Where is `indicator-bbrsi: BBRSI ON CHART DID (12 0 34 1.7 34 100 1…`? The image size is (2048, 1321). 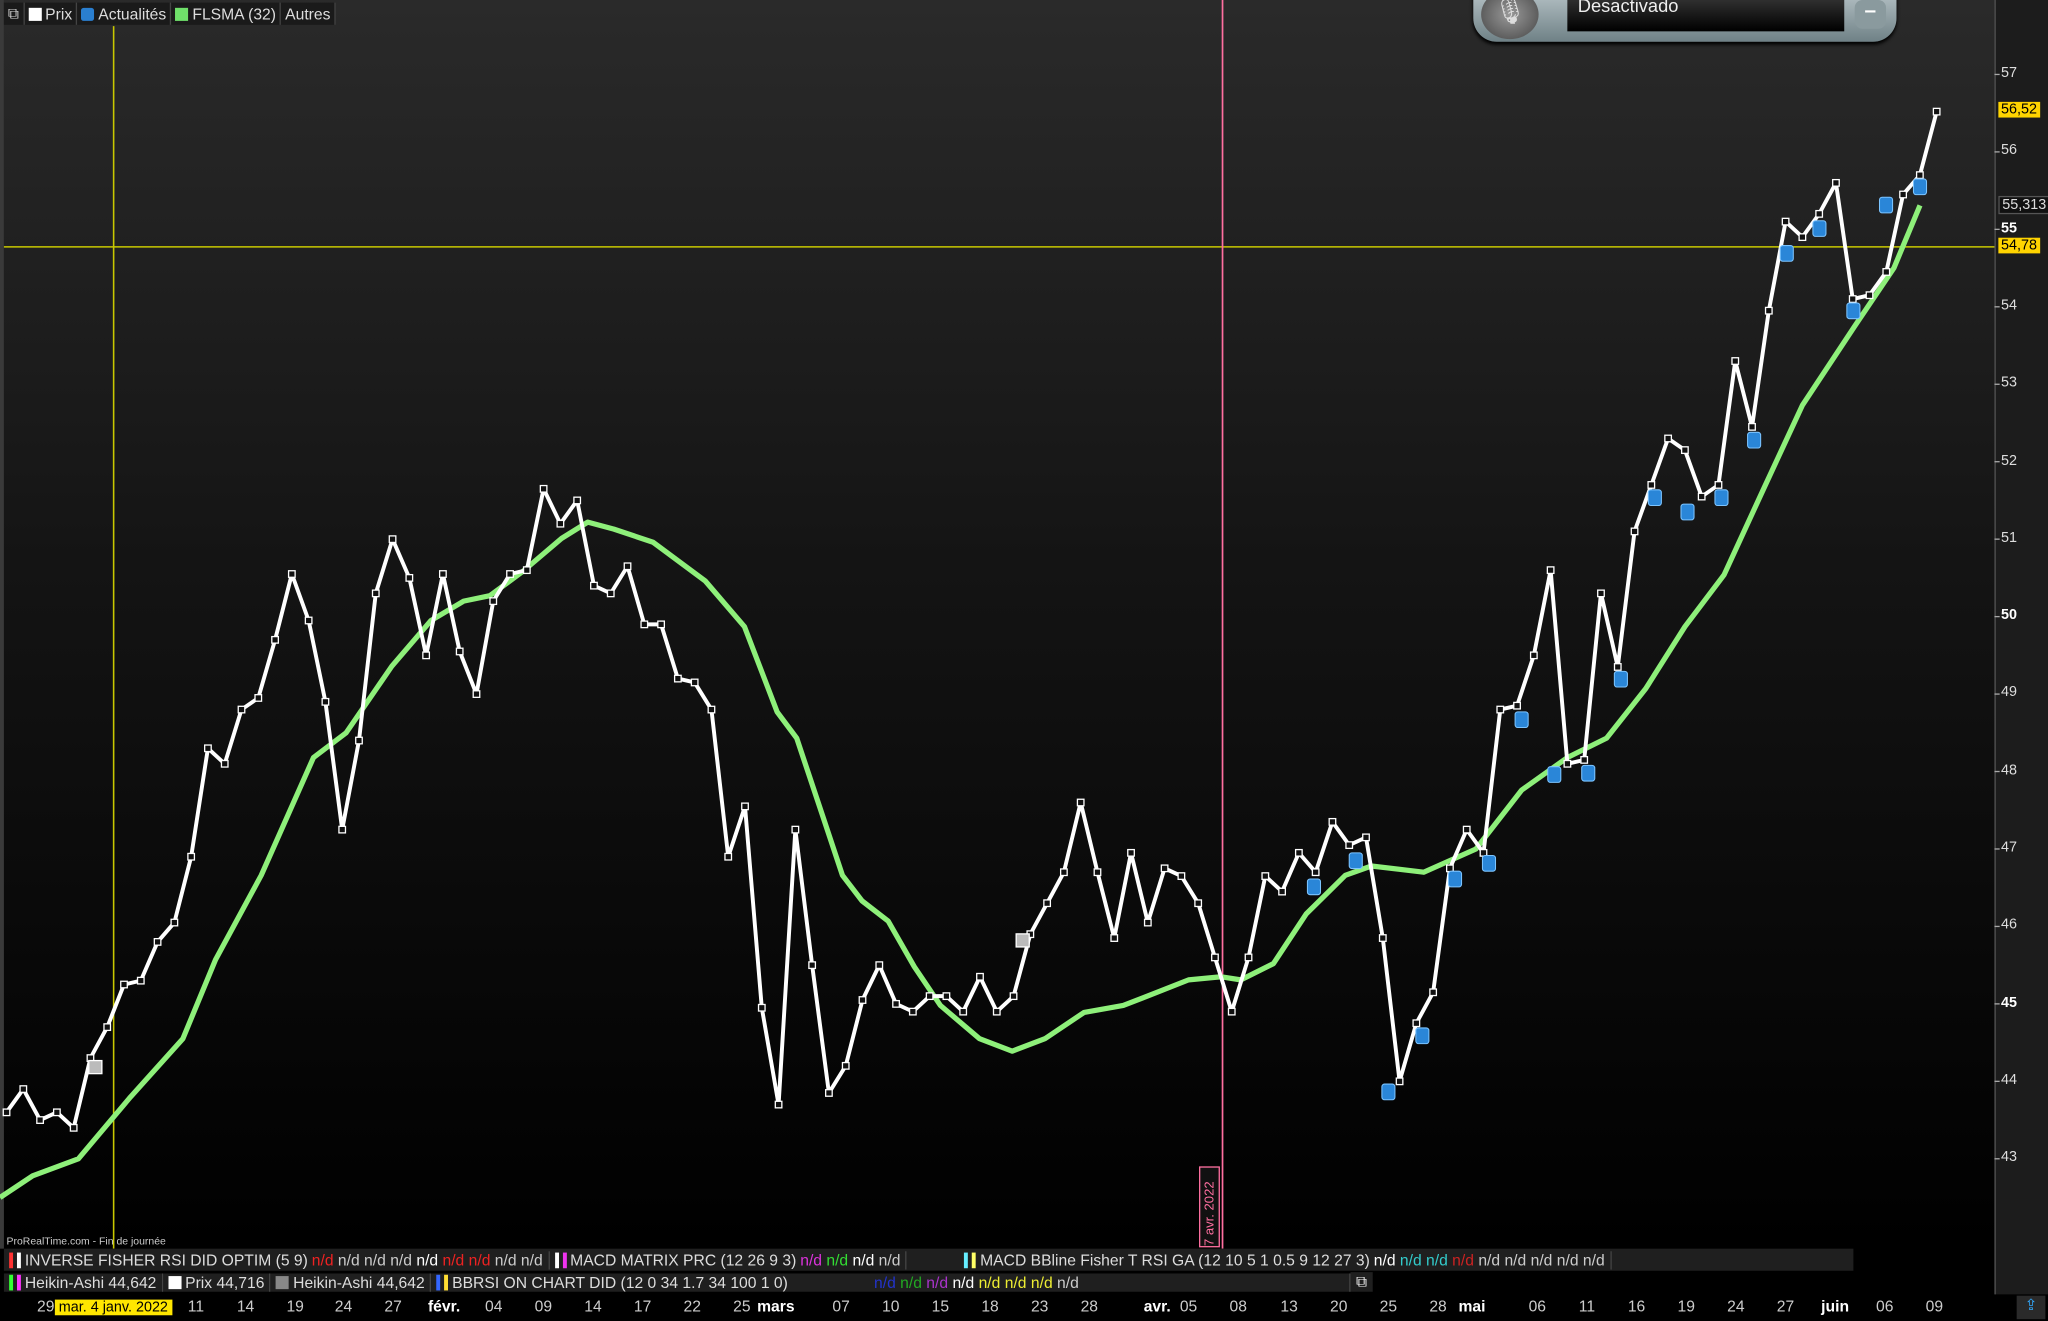
indicator-bbrsi: BBRSI ON CHART DID (12 0 34 1.7 34 100 1… is located at coordinates (891, 1282).